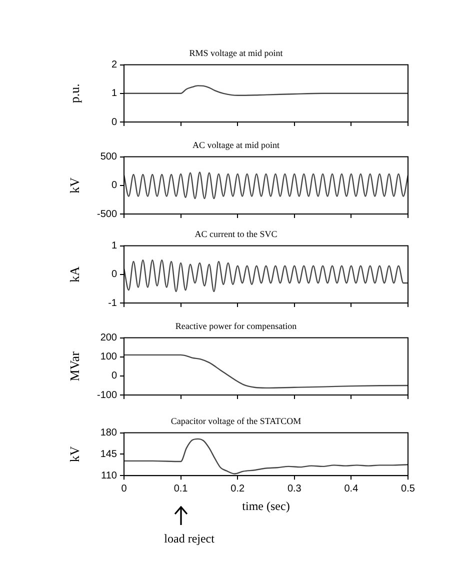 This screenshot has height=576, width=474. Describe the element at coordinates (113, 303) in the screenshot. I see `y-tick-label: -1` at that location.